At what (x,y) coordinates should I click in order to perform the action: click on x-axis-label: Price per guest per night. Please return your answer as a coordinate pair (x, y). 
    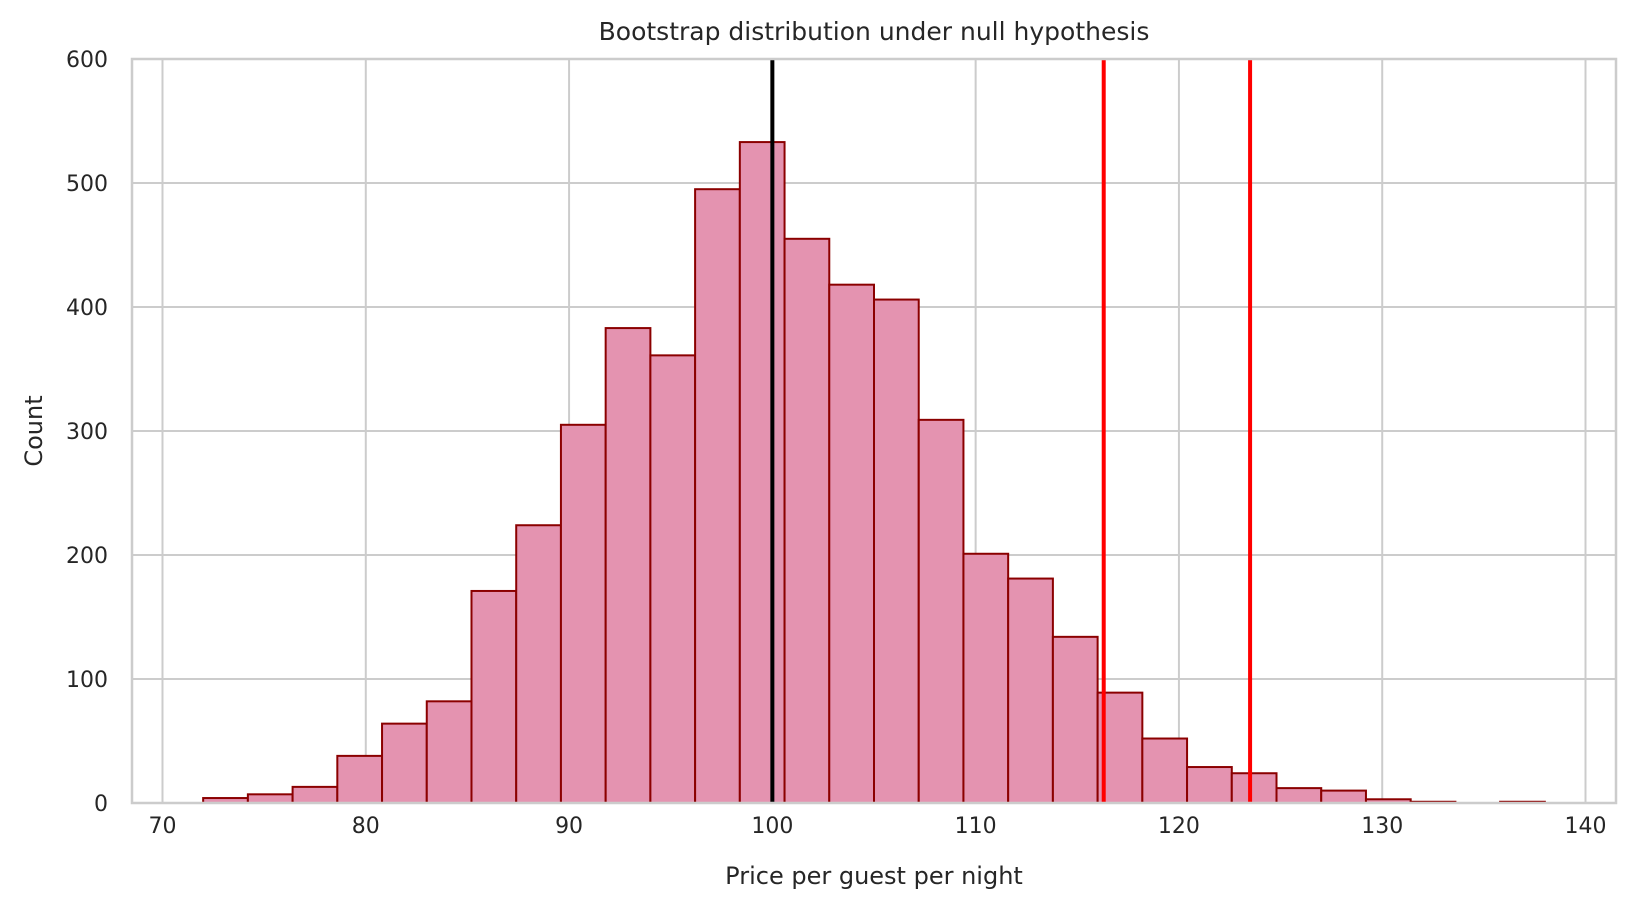
    Looking at the image, I should click on (874, 876).